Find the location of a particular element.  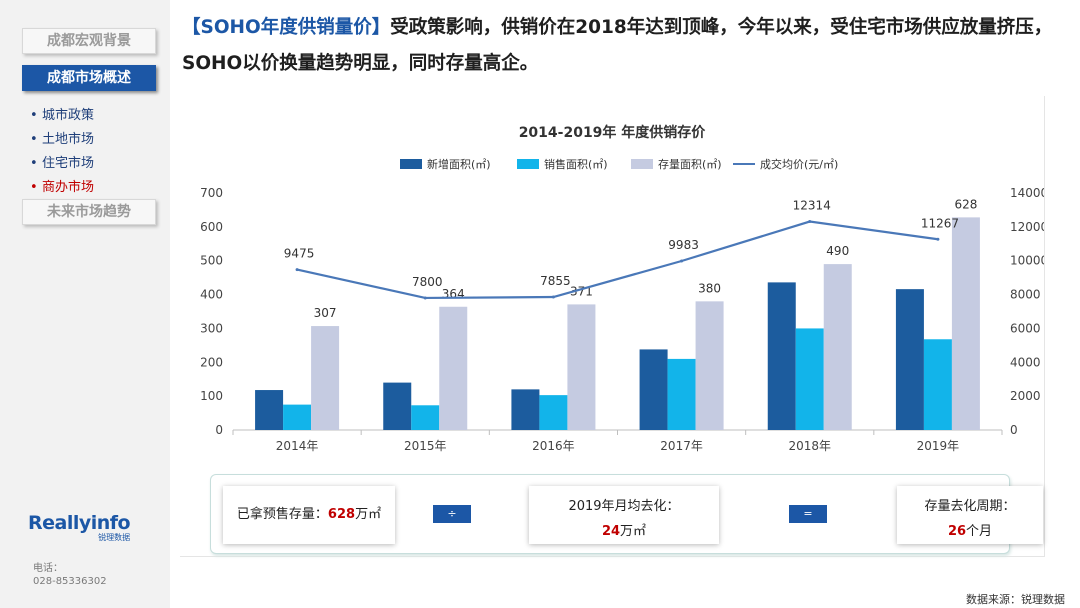

cycle-card: 存量去化周期： 26个月 is located at coordinates (970, 515).